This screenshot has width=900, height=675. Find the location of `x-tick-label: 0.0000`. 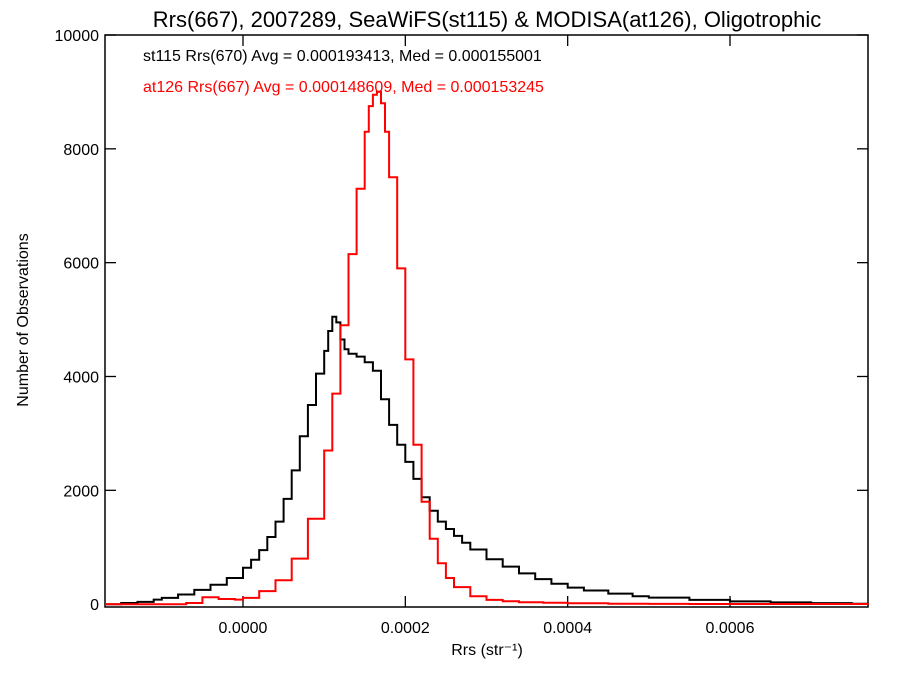

x-tick-label: 0.0000 is located at coordinates (243, 628).